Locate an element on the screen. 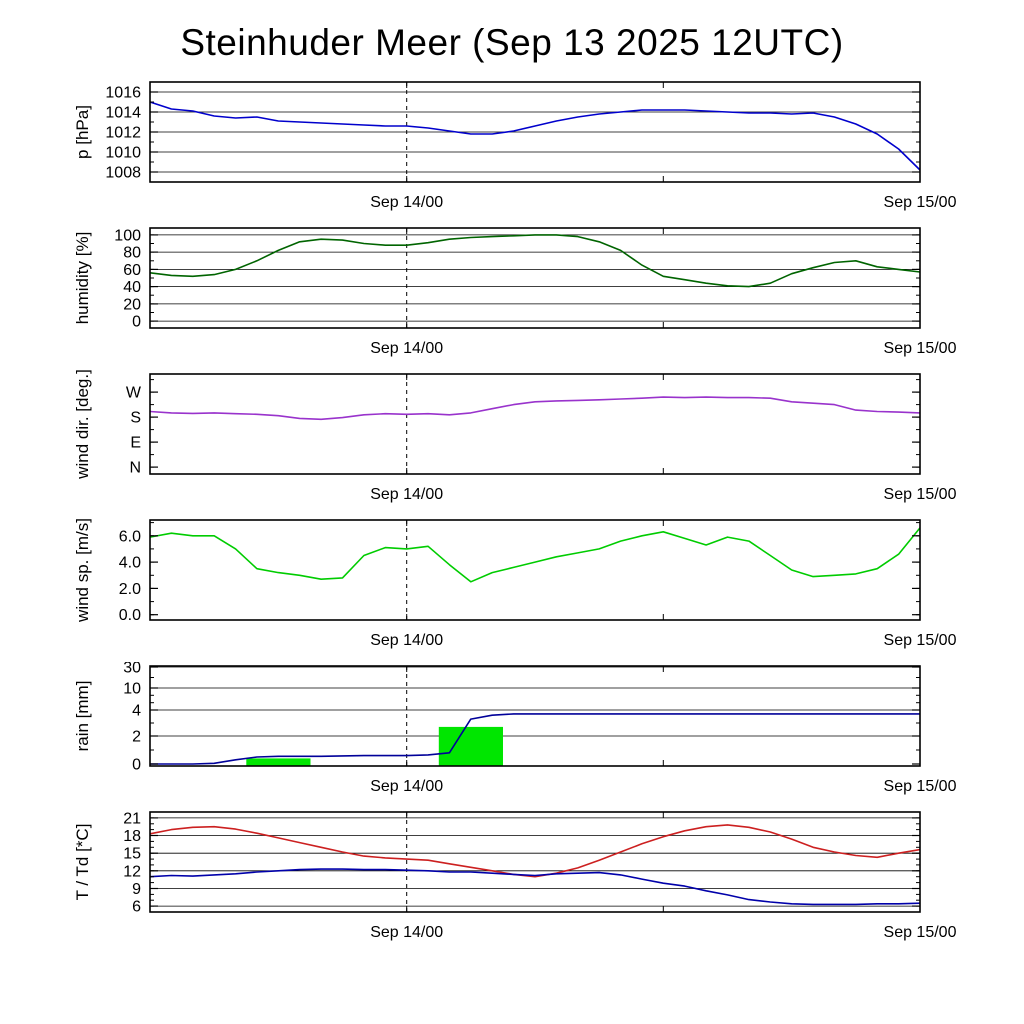 The width and height of the screenshot is (1024, 1024). y-axis-label: wind dir. [deg.] is located at coordinates (82, 425).